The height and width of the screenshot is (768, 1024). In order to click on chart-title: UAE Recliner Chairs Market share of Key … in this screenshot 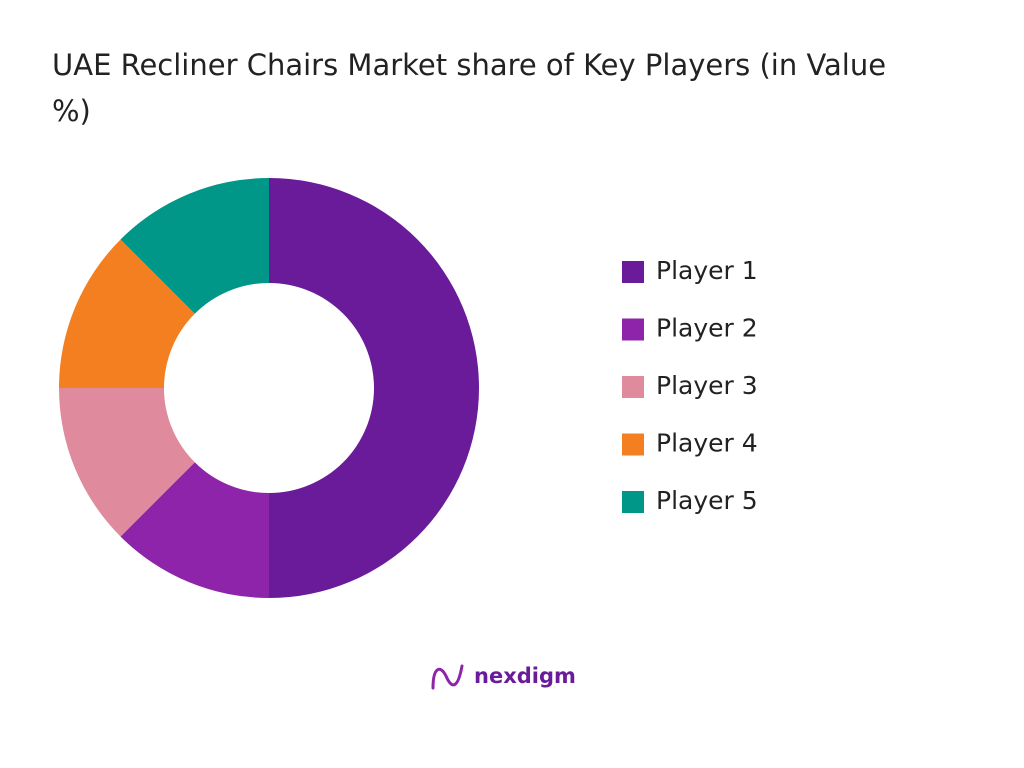, I will do `click(469, 88)`.